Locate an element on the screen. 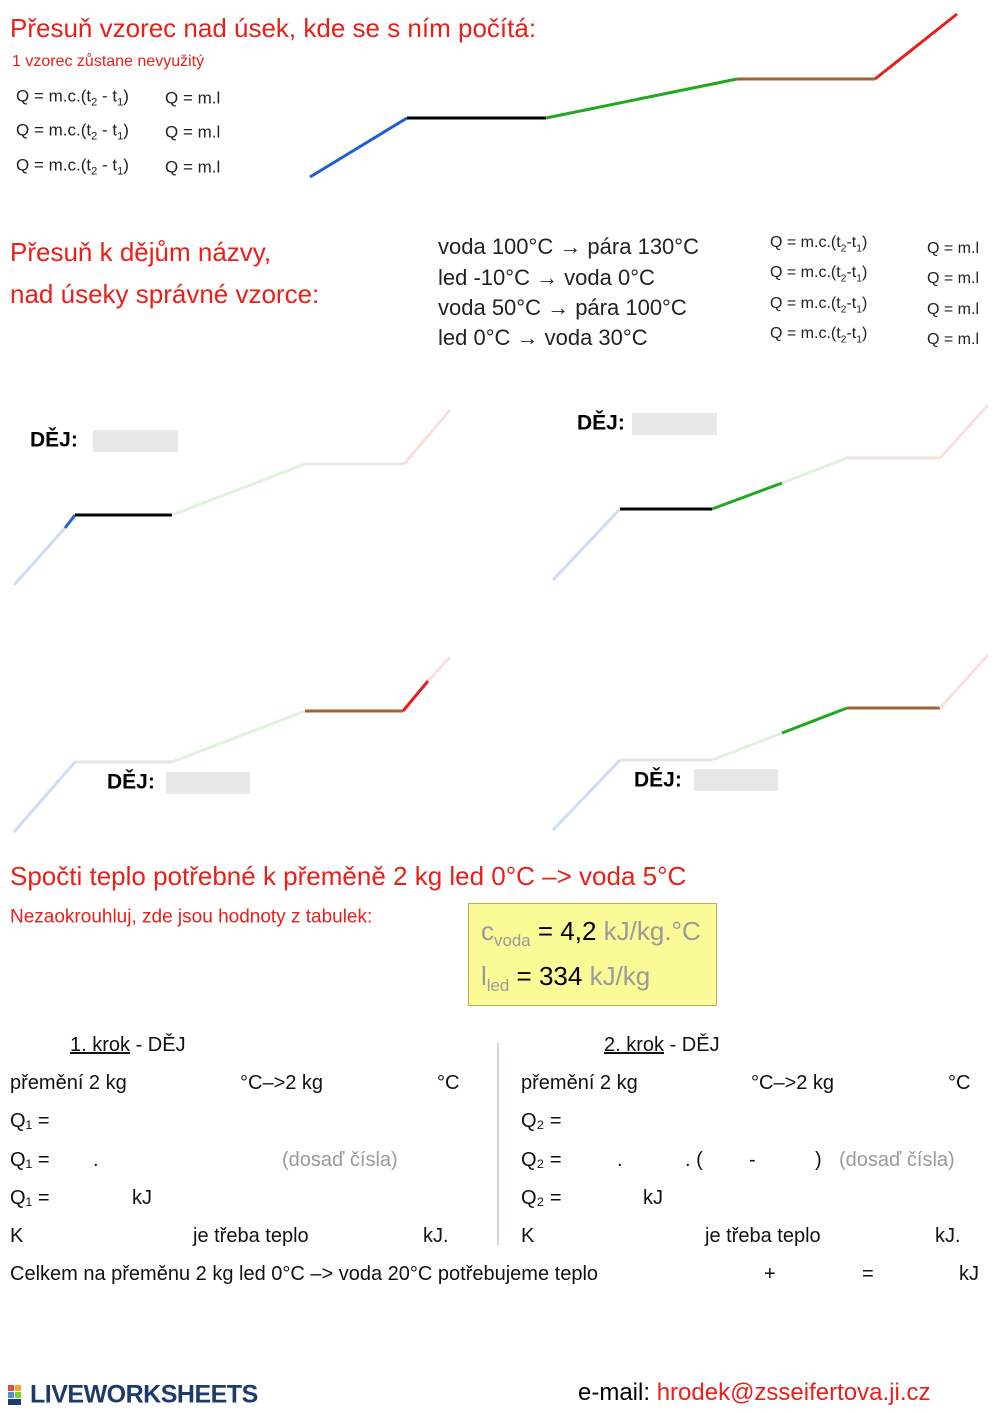  total-unit: kJ is located at coordinates (969, 1274).